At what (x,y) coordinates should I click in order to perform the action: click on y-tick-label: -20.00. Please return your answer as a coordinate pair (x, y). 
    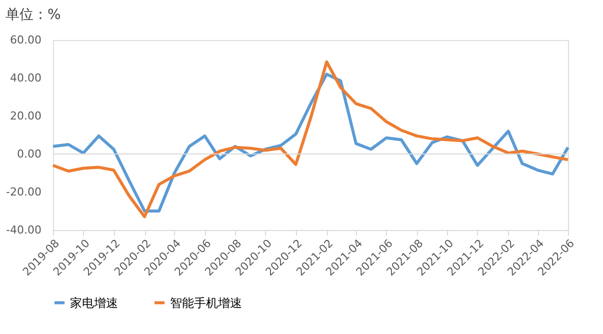
    Looking at the image, I should click on (24, 192).